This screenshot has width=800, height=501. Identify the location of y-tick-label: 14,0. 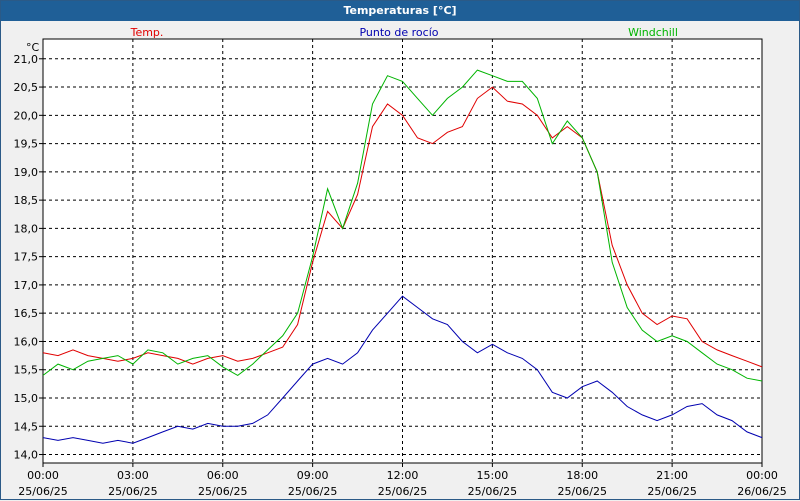
(26, 455).